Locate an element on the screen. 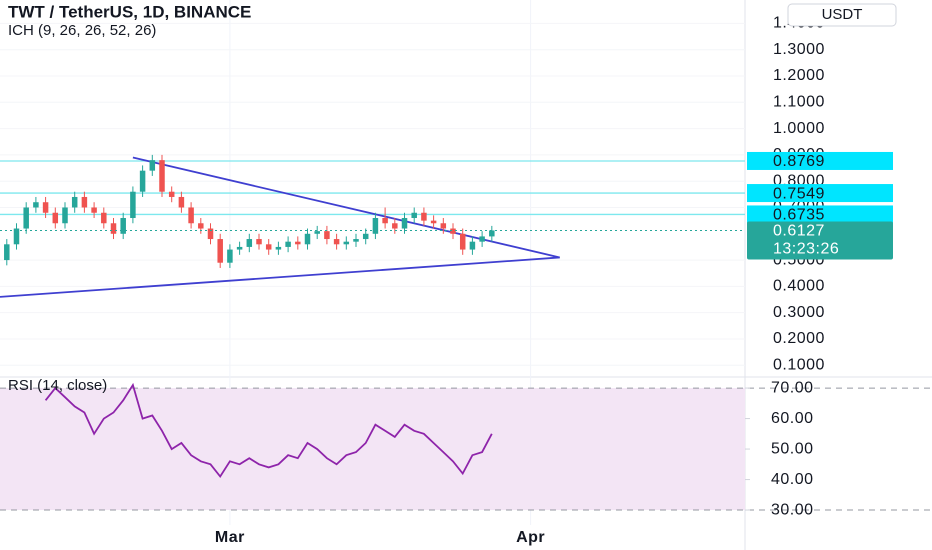  last-price-bg is located at coordinates (820, 240).